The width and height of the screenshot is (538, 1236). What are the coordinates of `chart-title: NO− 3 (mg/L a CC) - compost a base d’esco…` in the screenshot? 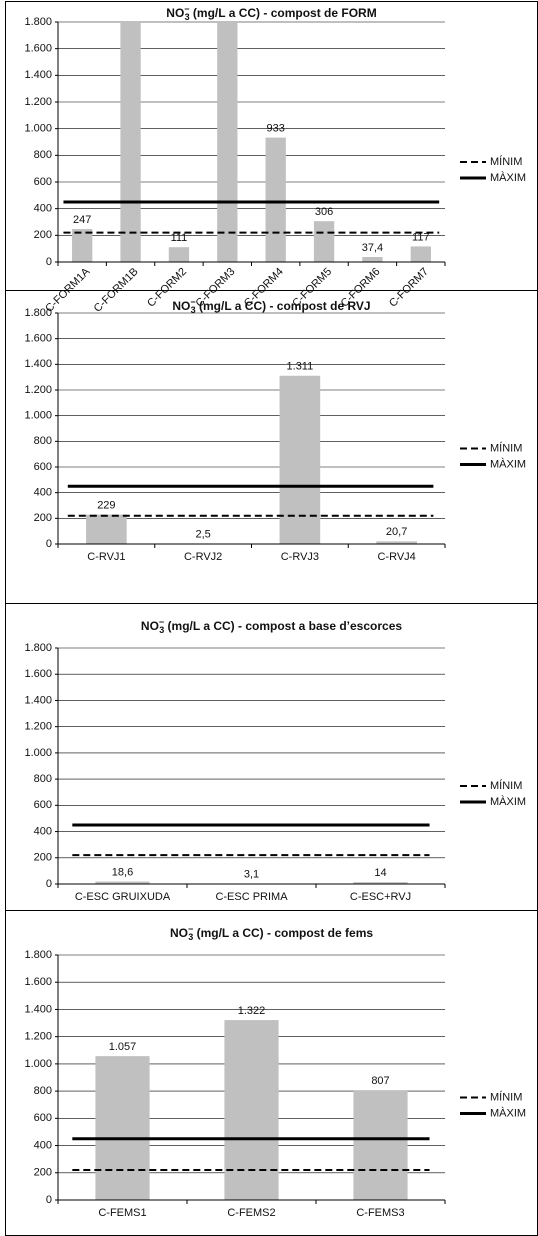 It's located at (271, 626).